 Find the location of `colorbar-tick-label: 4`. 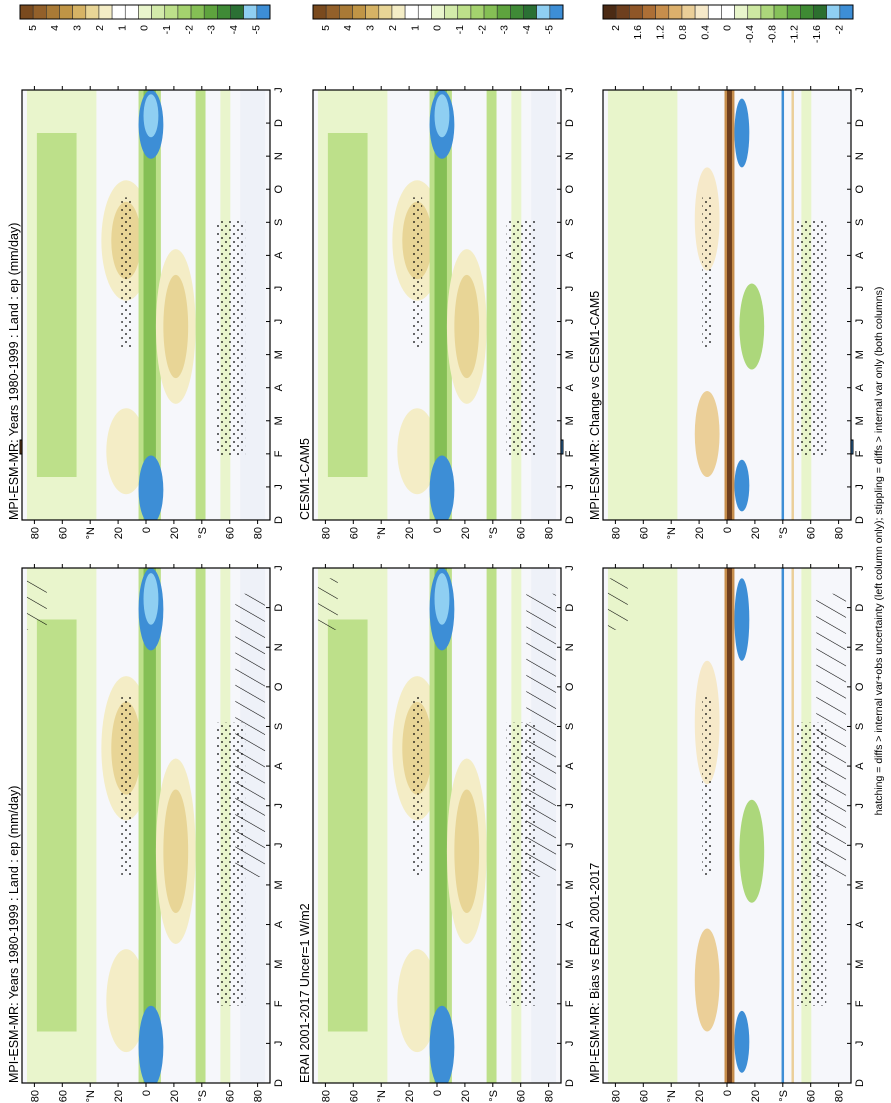

colorbar-tick-label: 4 is located at coordinates (55, 28).